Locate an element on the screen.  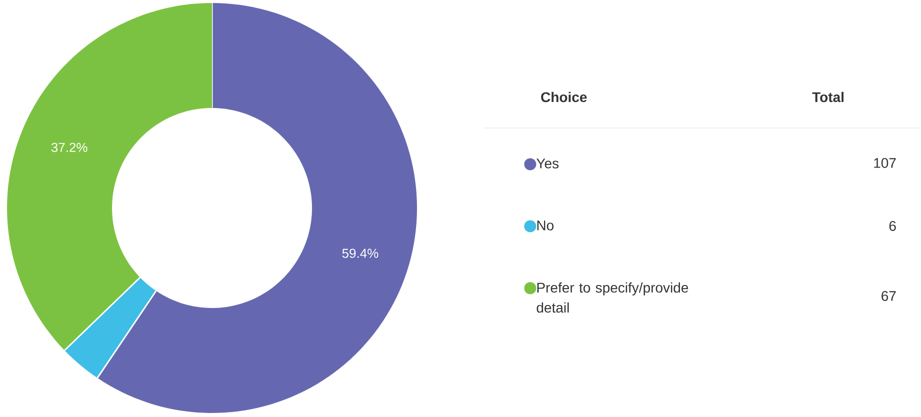
text: 37.2% is located at coordinates (69, 147).